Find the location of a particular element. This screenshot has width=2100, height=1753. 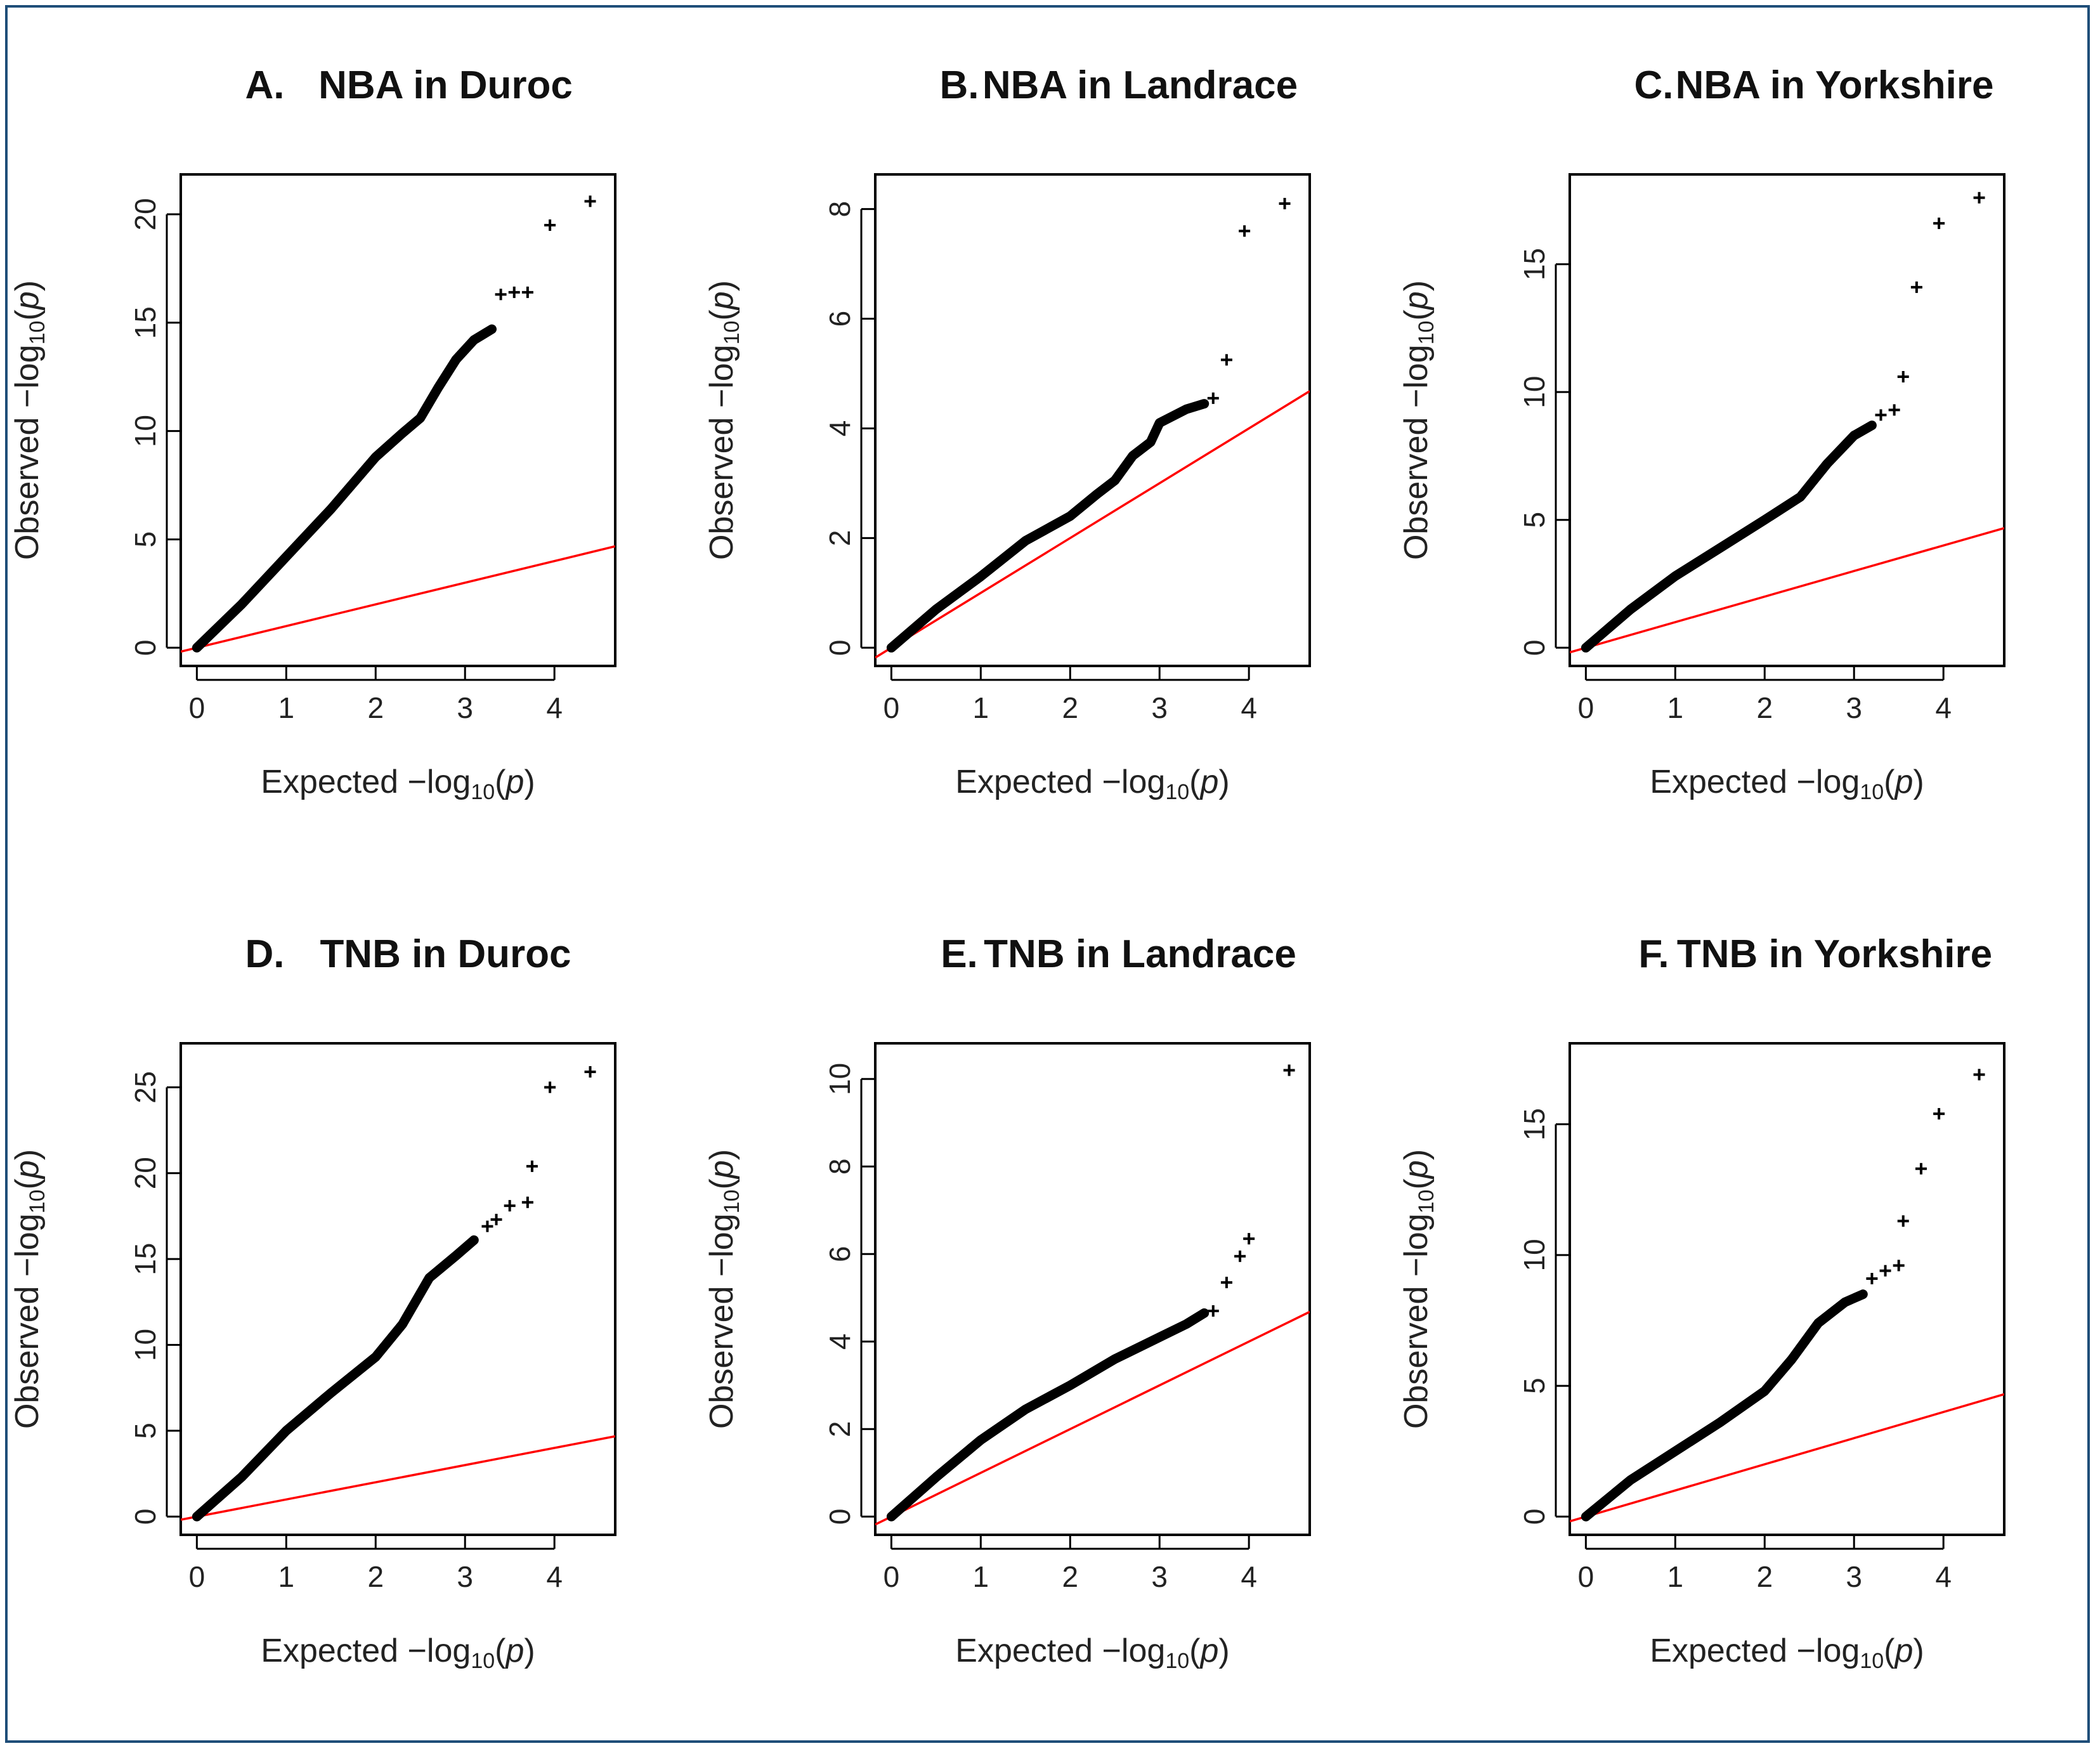

panel-label: F. is located at coordinates (1653, 954).